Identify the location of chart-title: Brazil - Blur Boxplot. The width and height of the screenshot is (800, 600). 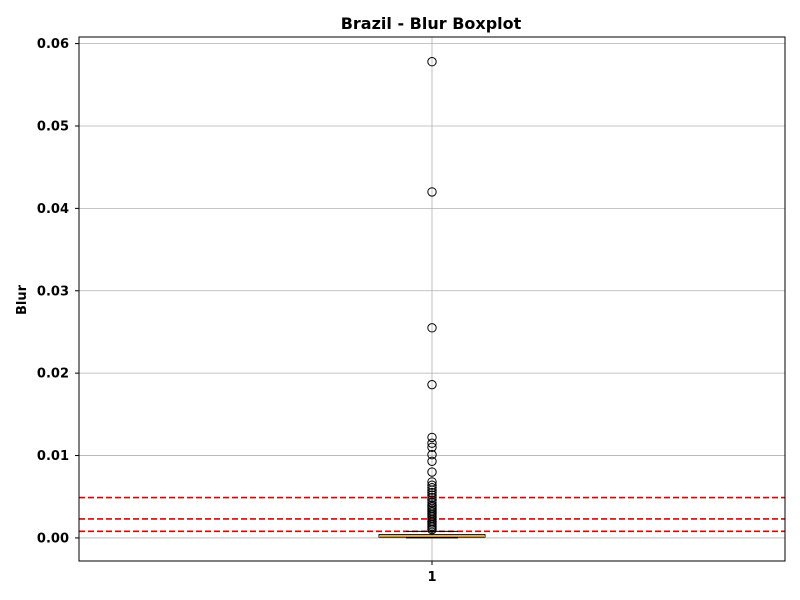
(431, 23).